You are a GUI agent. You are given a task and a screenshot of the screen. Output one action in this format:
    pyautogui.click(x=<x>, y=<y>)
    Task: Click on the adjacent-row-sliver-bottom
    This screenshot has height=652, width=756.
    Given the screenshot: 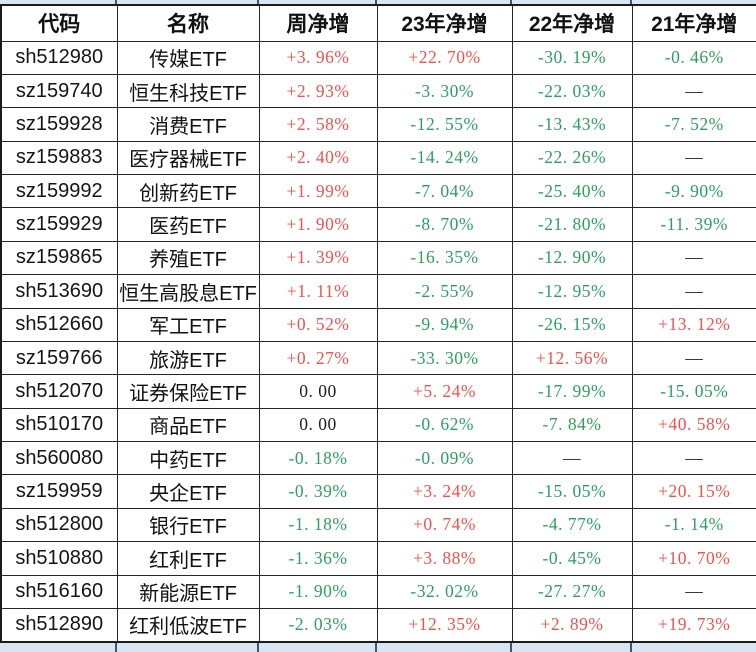 What is the action you would take?
    pyautogui.click(x=378, y=647)
    